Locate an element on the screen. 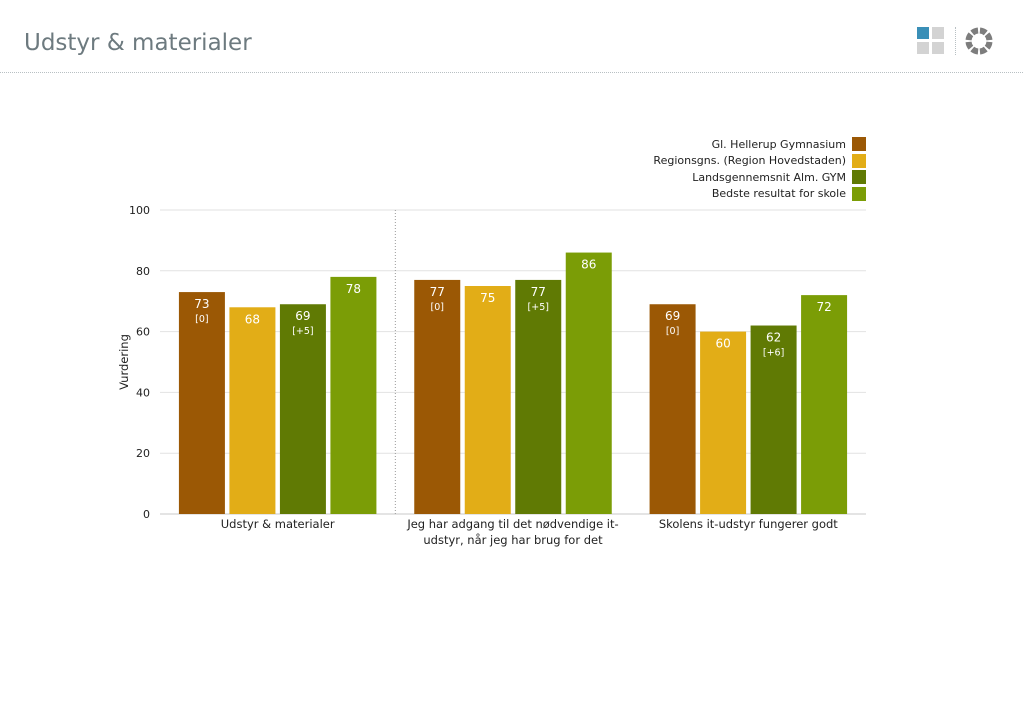  legend-label: Bedste resultat for skole is located at coordinates (778, 194).